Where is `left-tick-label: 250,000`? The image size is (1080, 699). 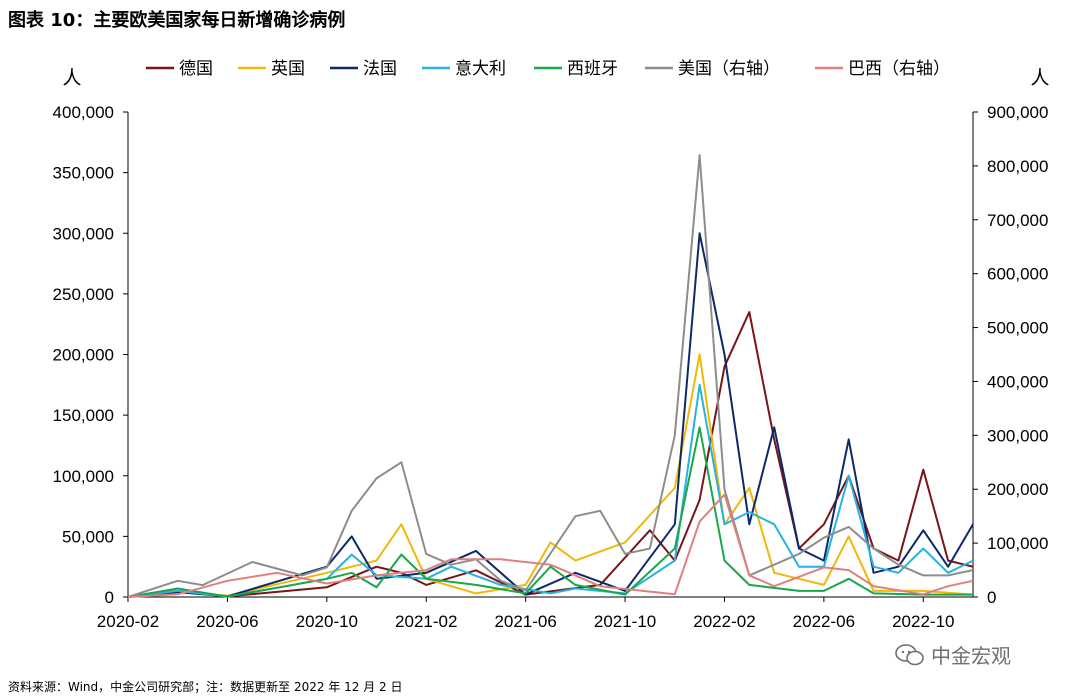
left-tick-label: 250,000 is located at coordinates (83, 294).